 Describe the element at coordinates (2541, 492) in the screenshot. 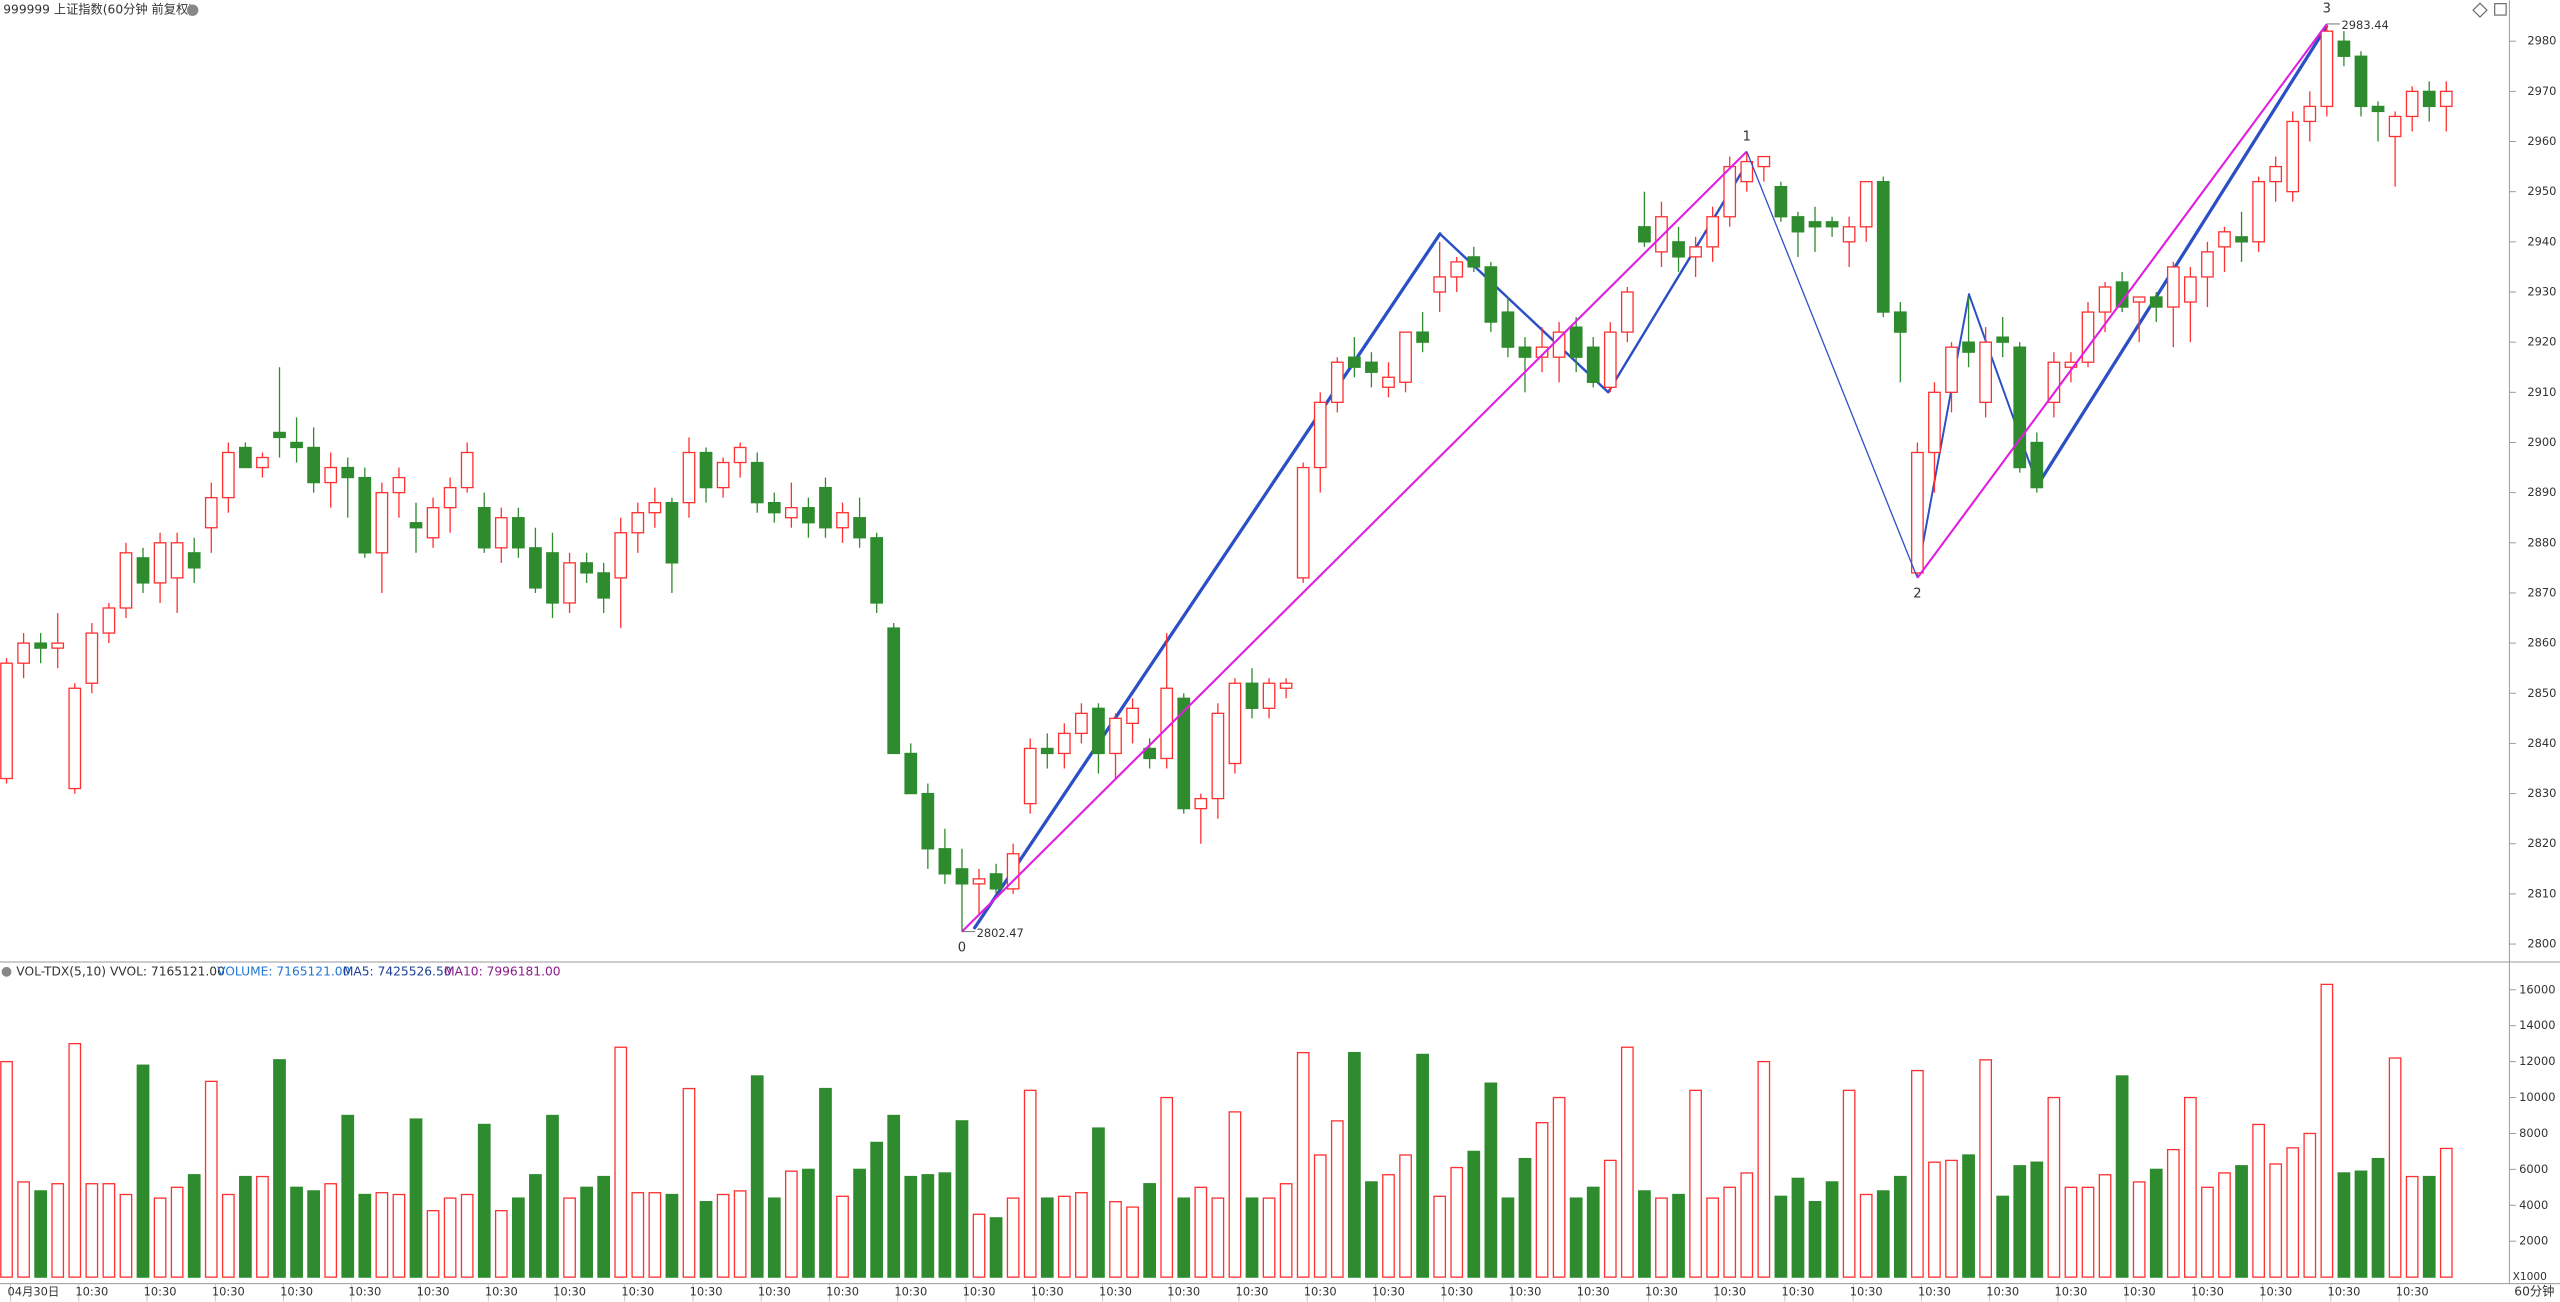

I see `y-tick-label: 2890` at that location.